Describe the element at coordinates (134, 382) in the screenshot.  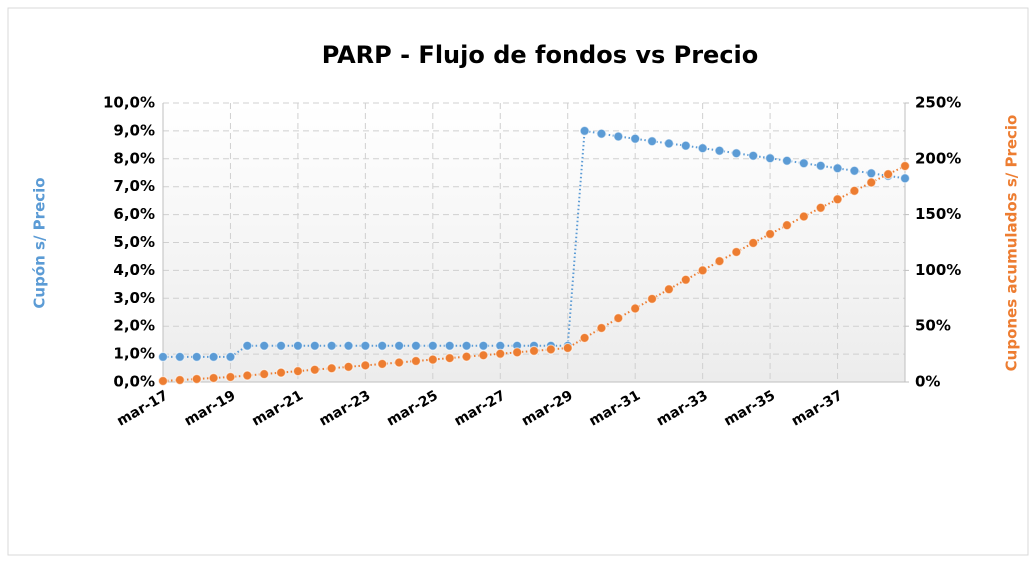
I see `y-tick-label: 0,0%` at that location.